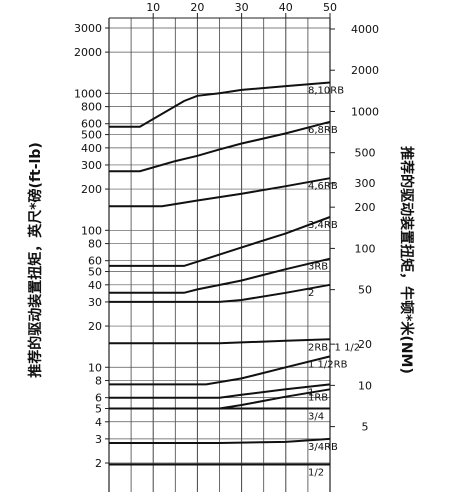 The height and width of the screenshot is (500, 450). Describe the element at coordinates (95, 261) in the screenshot. I see `left-tick-label: 60` at that location.